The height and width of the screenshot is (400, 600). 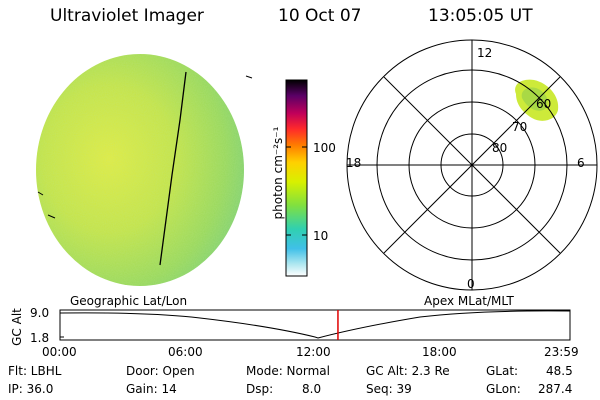 What do you see at coordinates (561, 352) in the screenshot?
I see `x-tick-2359: 23:59` at bounding box center [561, 352].